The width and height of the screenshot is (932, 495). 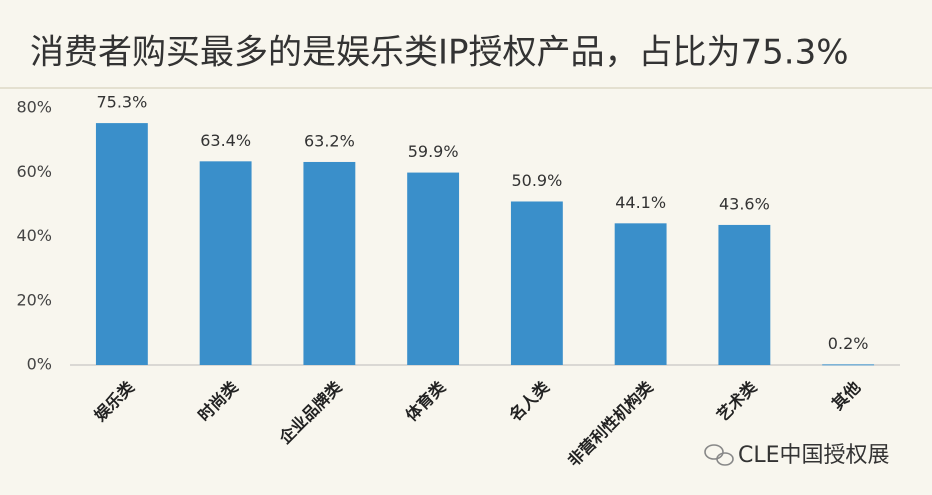 What do you see at coordinates (848, 343) in the screenshot?
I see `value-label: 0.2%` at bounding box center [848, 343].